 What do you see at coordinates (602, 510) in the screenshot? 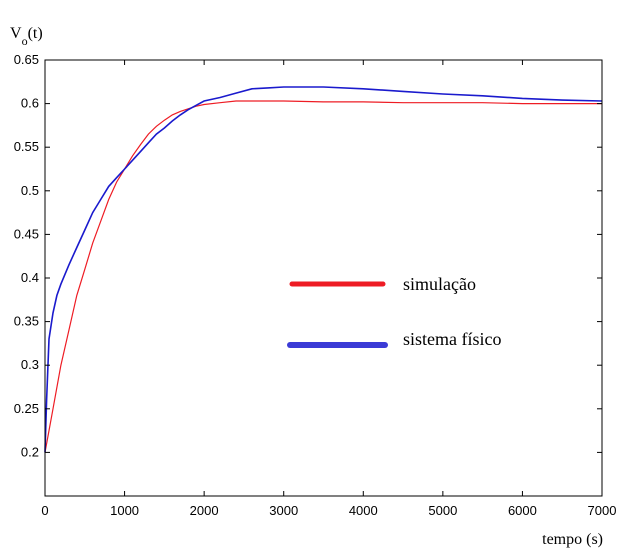
I see `x-tick-label: 7000` at bounding box center [602, 510].